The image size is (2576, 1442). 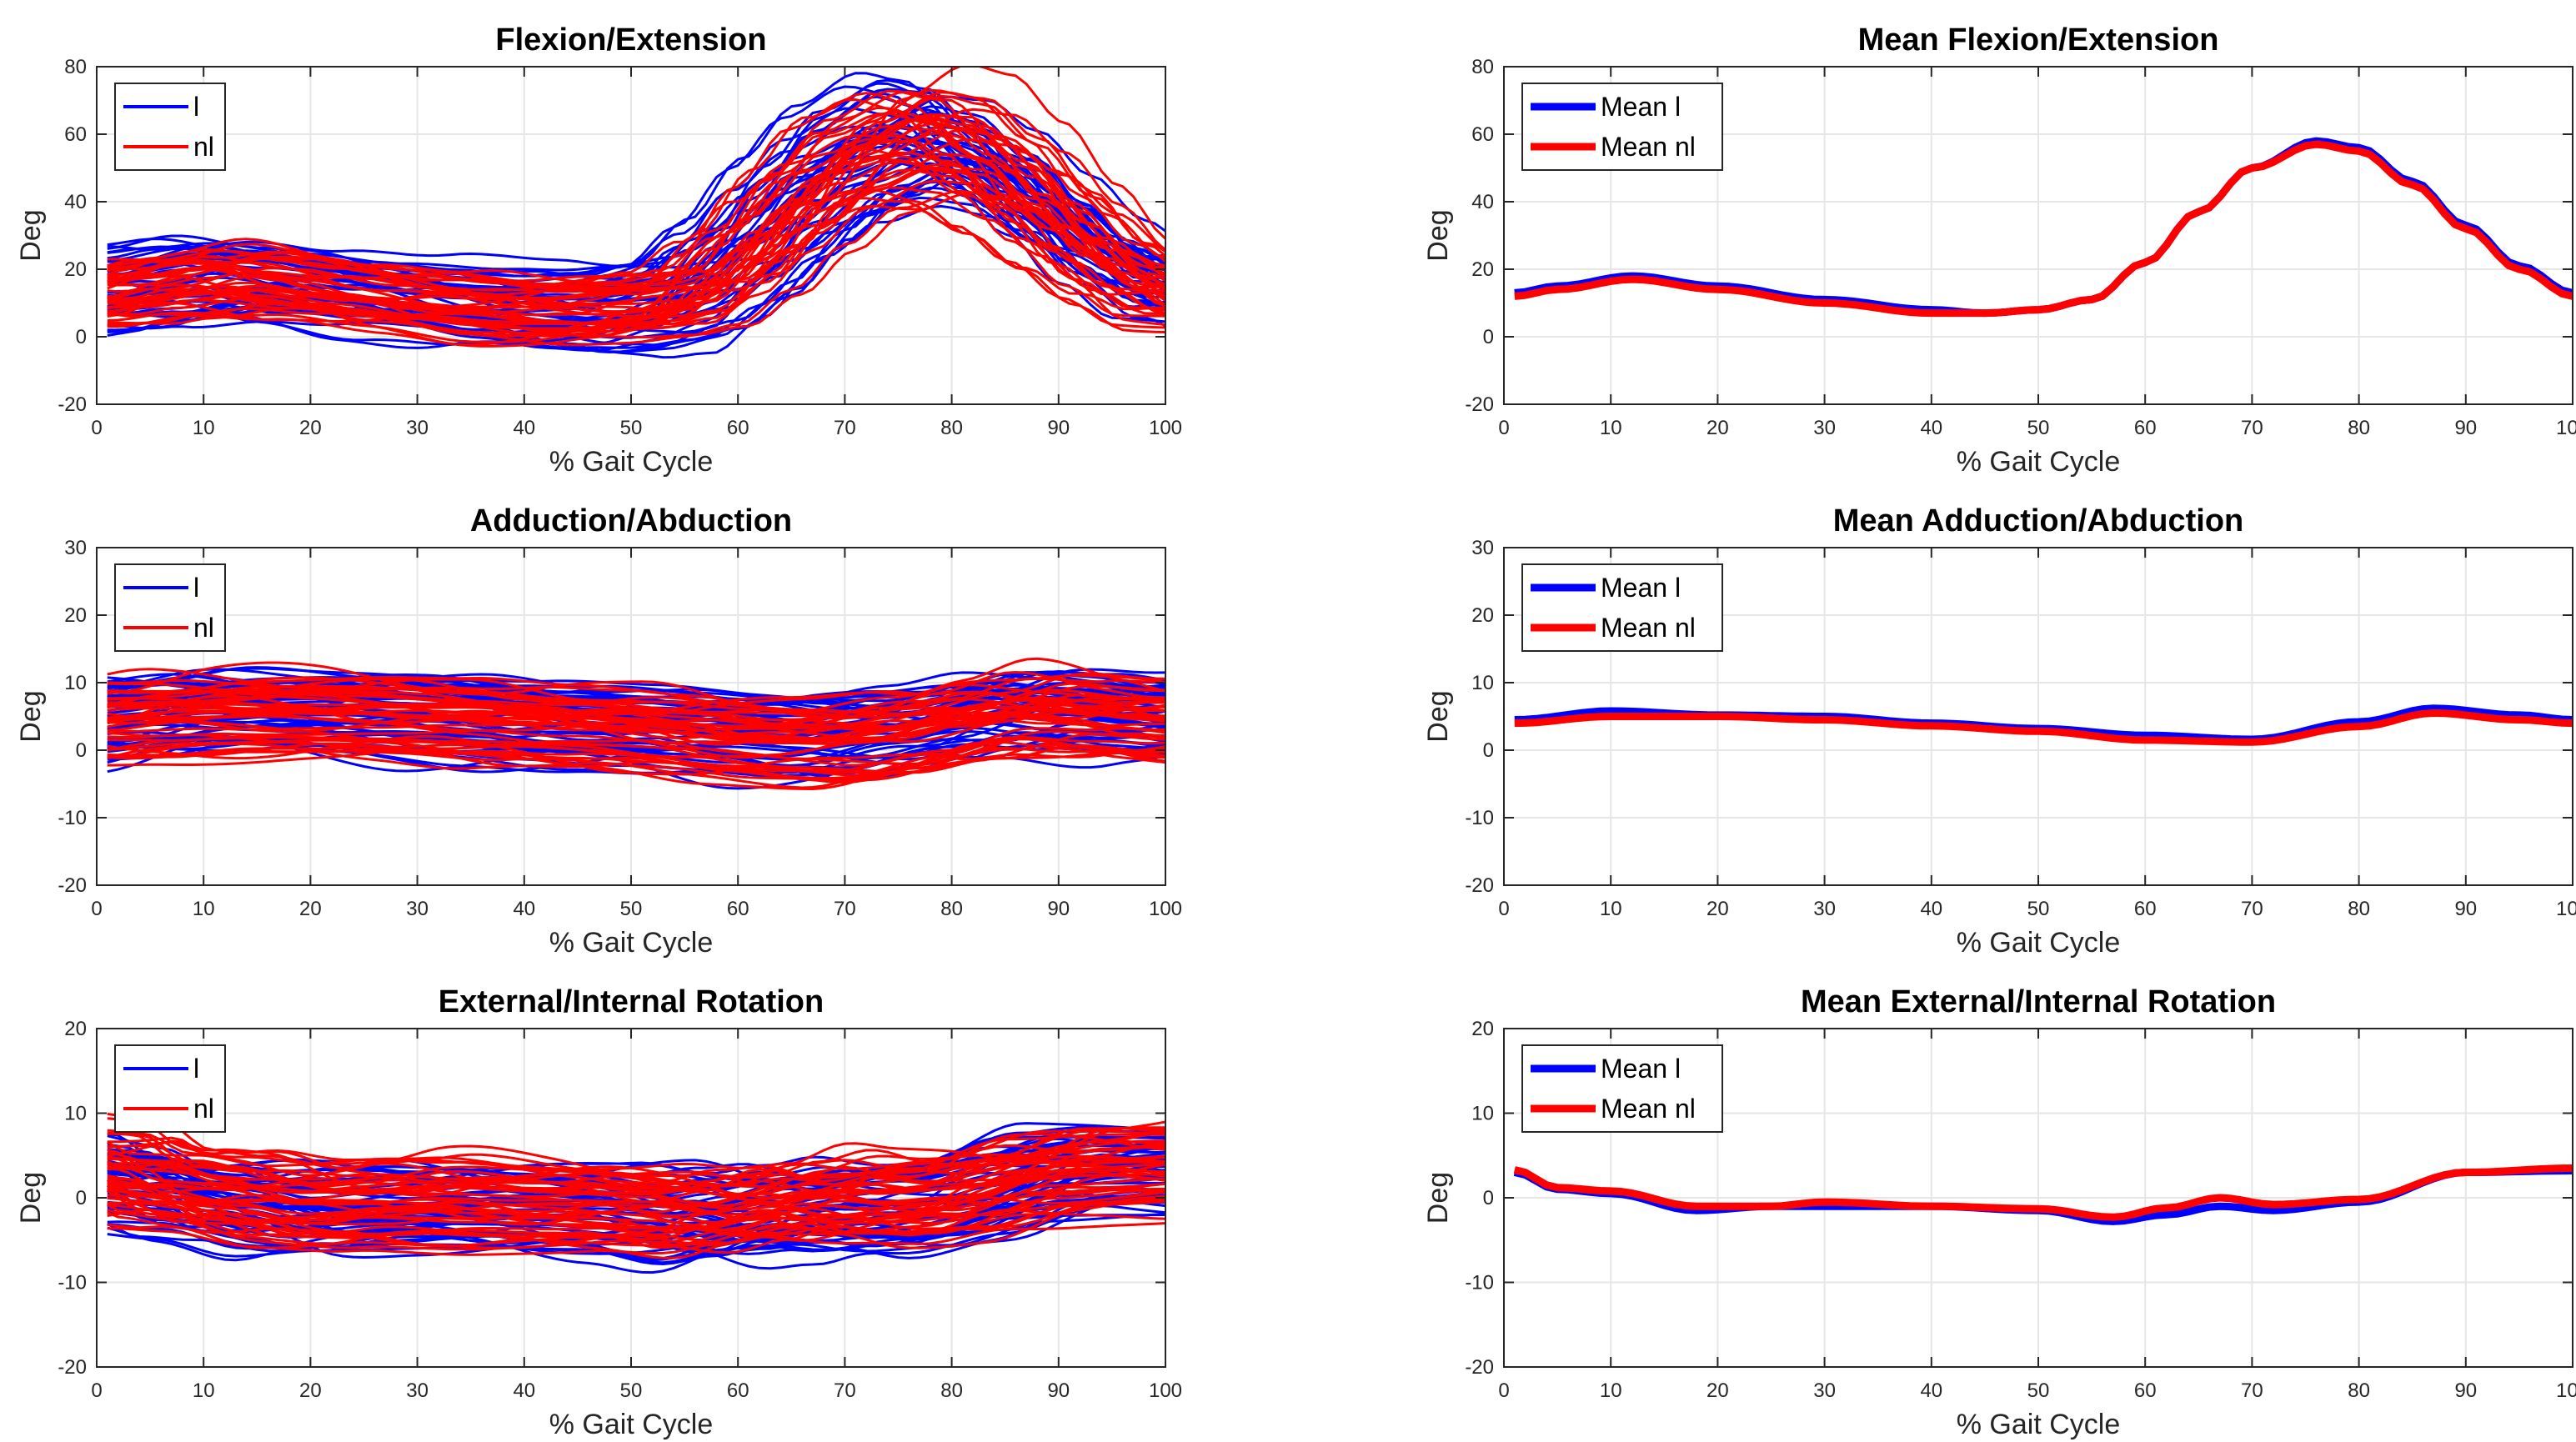 I want to click on chart-title: Flexion/Extension, so click(x=630, y=40).